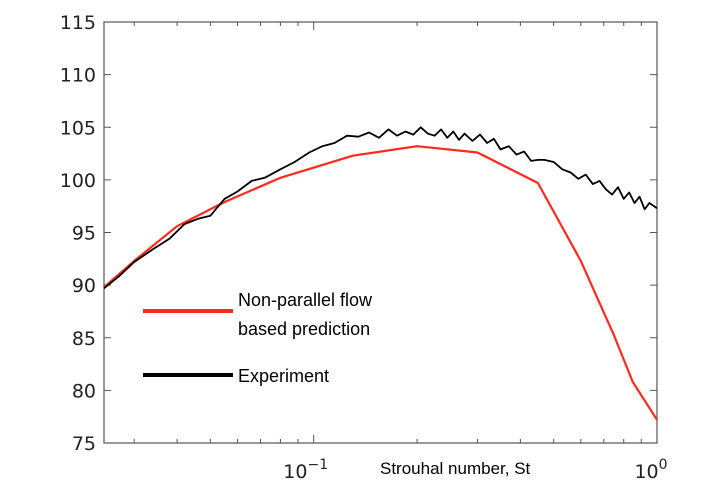  I want to click on y-tick-label: 105, so click(78, 128).